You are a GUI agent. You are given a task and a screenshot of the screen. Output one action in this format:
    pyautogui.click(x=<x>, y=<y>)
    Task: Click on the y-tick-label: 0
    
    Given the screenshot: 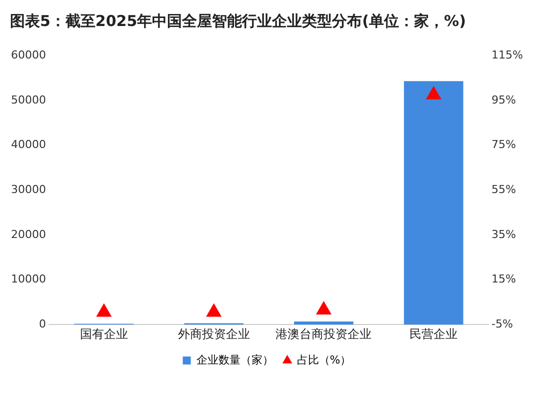 What is the action you would take?
    pyautogui.click(x=42, y=323)
    